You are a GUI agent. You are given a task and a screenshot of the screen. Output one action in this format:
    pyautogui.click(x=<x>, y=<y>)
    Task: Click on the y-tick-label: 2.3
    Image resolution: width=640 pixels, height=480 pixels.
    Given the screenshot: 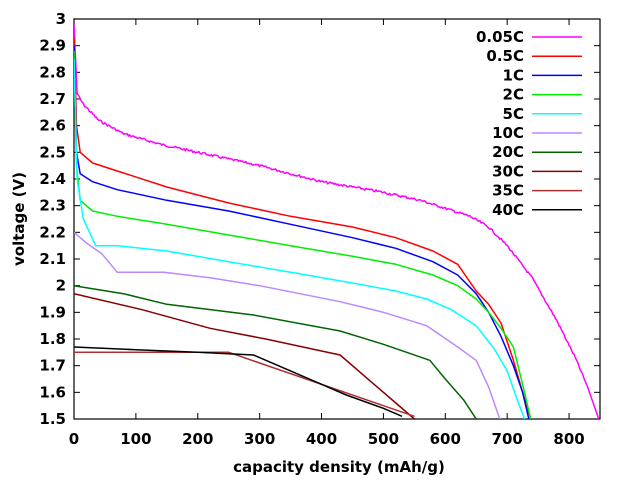 What is the action you would take?
    pyautogui.click(x=52, y=206)
    